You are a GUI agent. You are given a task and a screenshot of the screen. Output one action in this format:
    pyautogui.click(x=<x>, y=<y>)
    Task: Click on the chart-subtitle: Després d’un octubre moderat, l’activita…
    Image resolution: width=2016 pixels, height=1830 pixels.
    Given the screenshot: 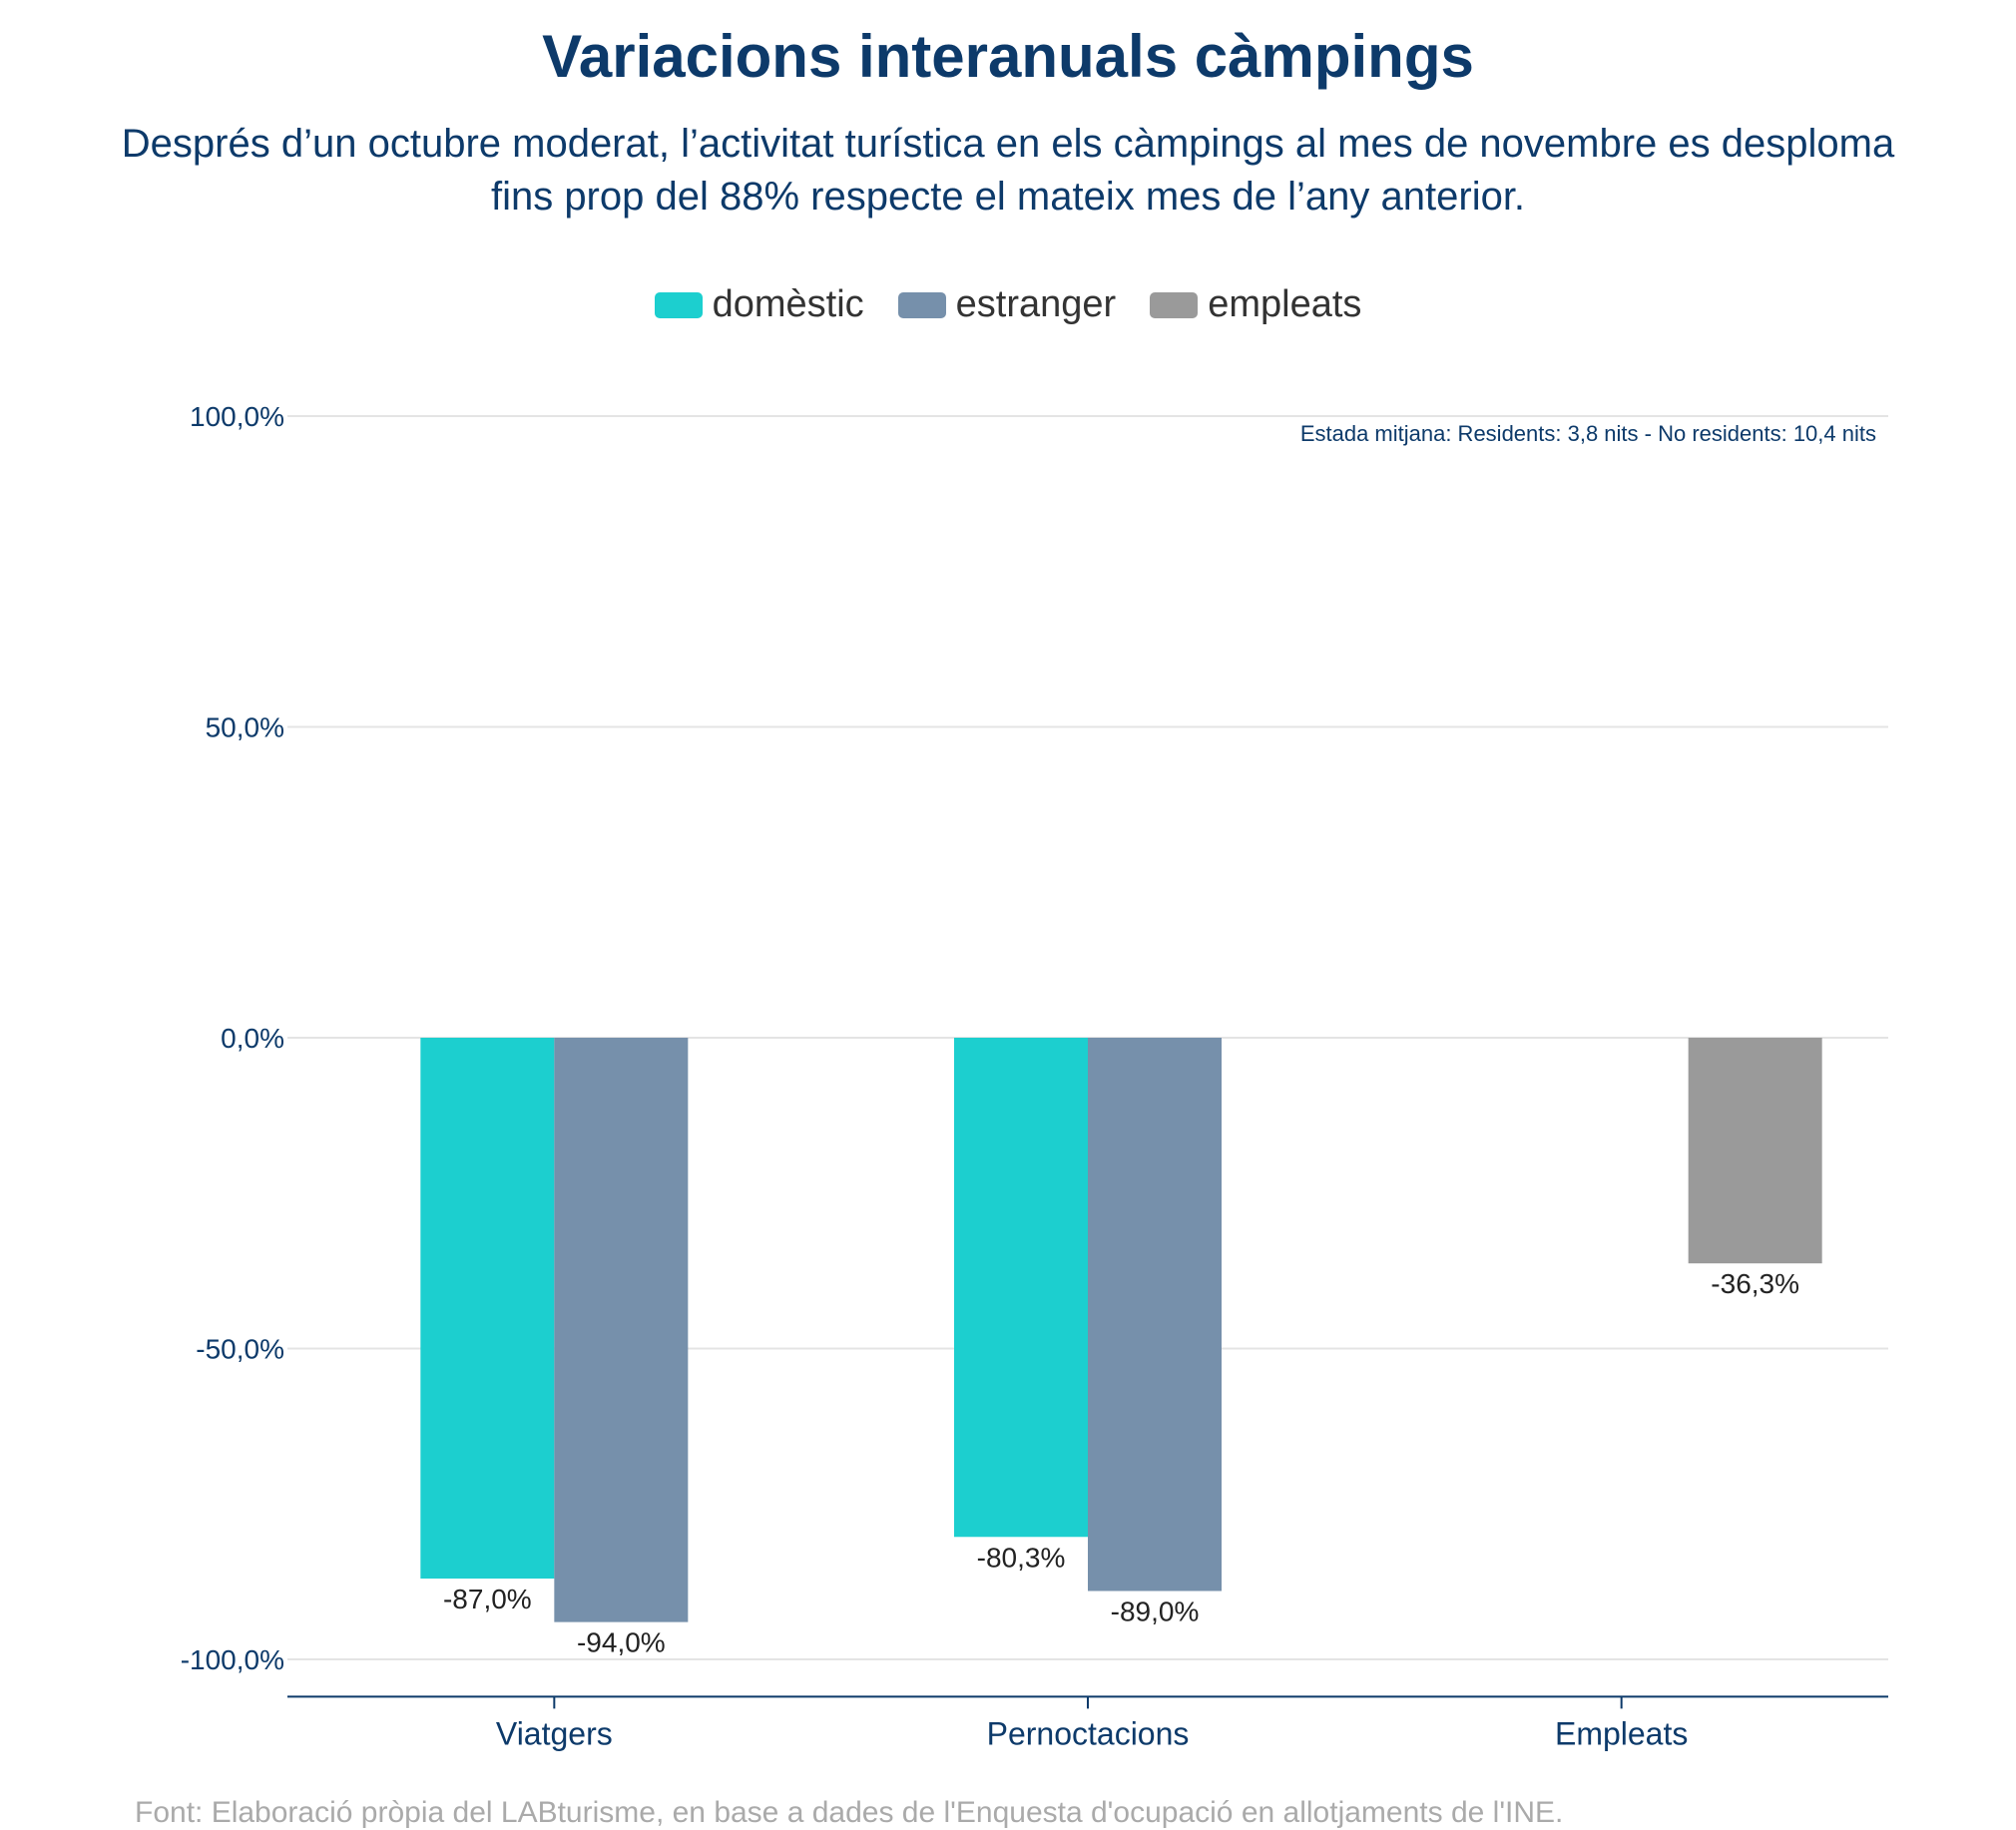 What is the action you would take?
    pyautogui.click(x=1008, y=171)
    